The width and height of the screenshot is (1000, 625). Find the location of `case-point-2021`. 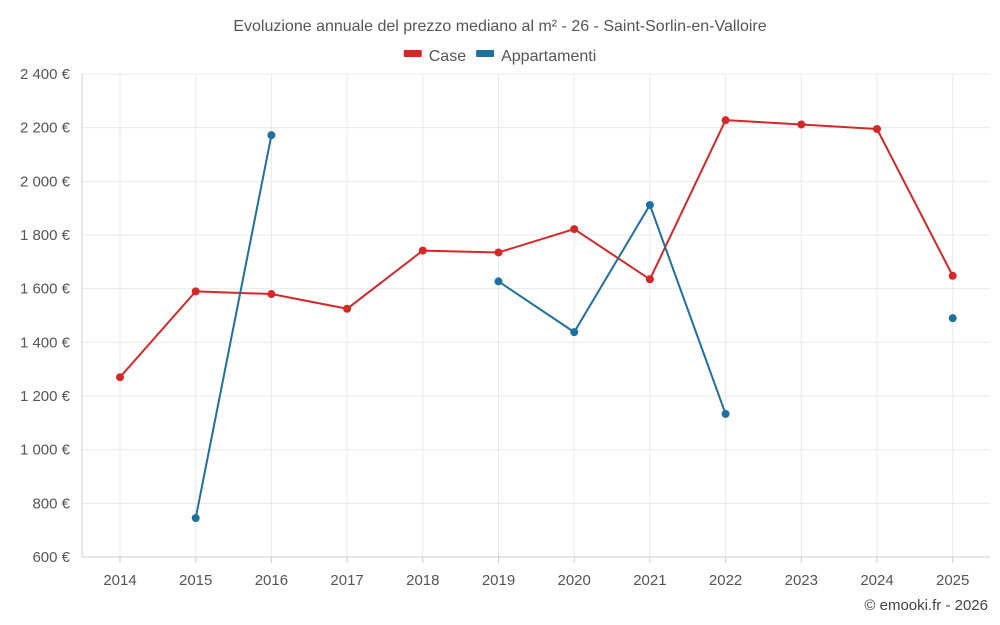

case-point-2021 is located at coordinates (649, 279).